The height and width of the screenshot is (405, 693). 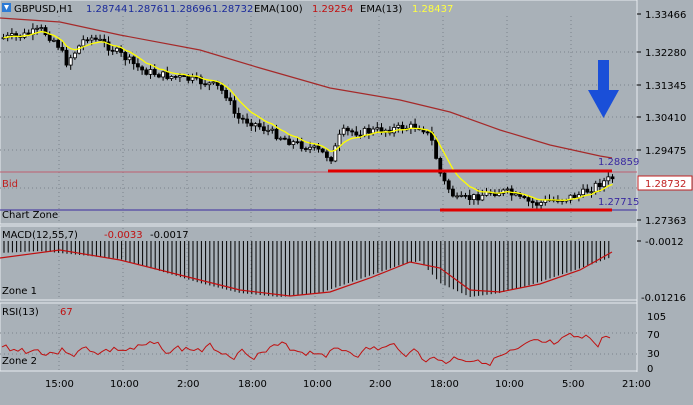 I want to click on macd-histogram, so click(x=306, y=269).